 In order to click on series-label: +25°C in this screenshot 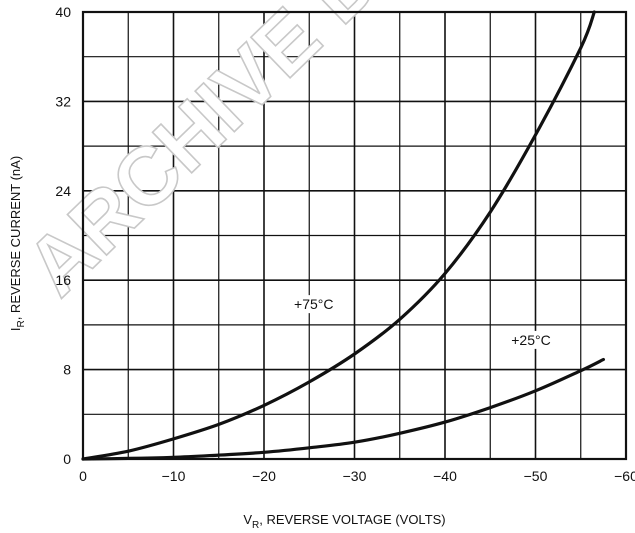, I will do `click(530, 340)`.